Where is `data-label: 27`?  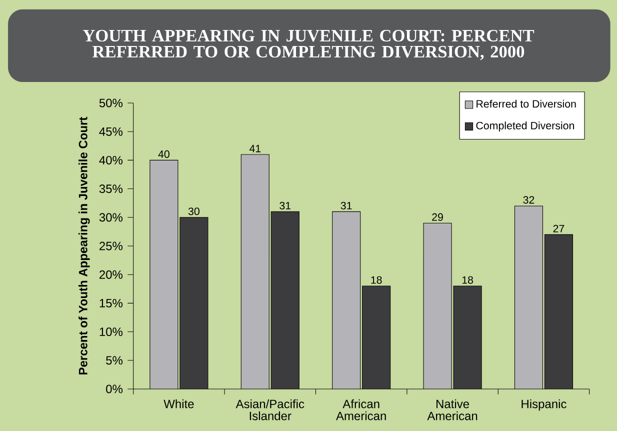 data-label: 27 is located at coordinates (558, 228).